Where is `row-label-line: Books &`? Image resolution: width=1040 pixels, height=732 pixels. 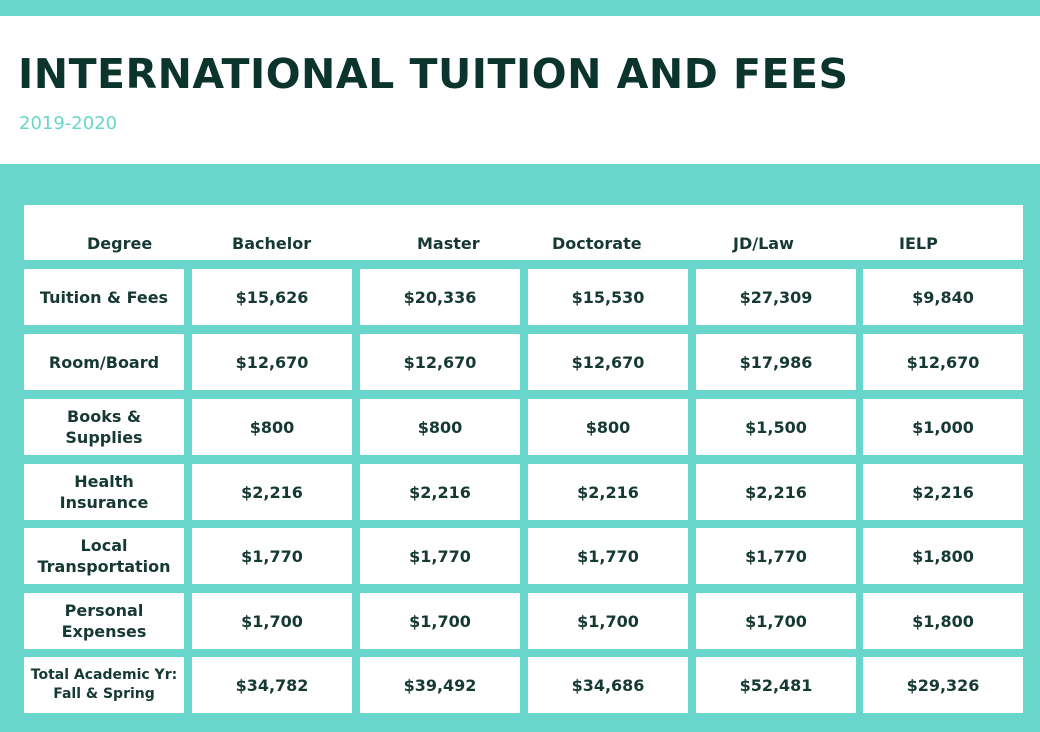 row-label-line: Books & is located at coordinates (104, 416).